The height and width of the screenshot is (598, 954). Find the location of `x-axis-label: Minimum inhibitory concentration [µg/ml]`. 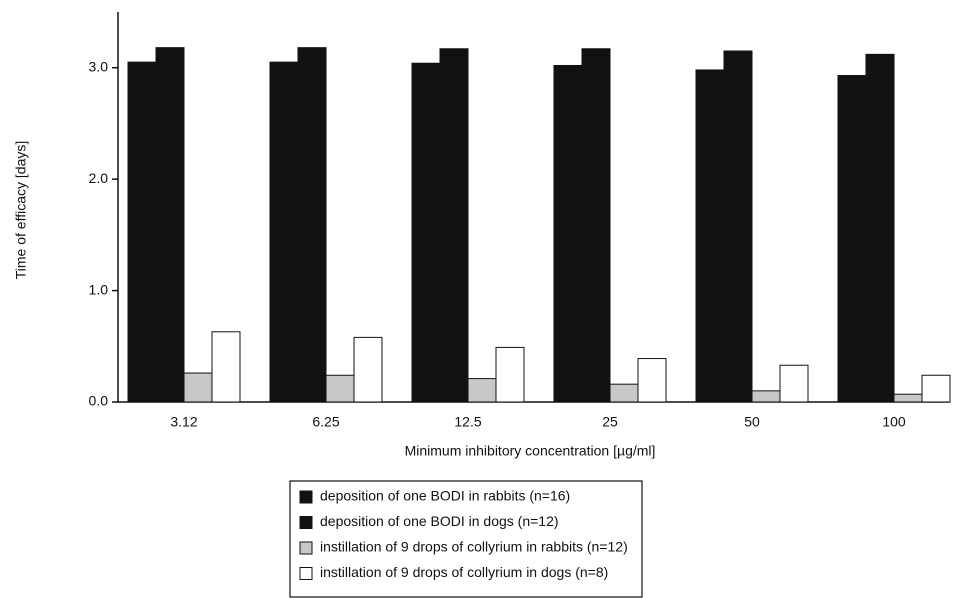

x-axis-label: Minimum inhibitory concentration [µg/ml] is located at coordinates (530, 451).